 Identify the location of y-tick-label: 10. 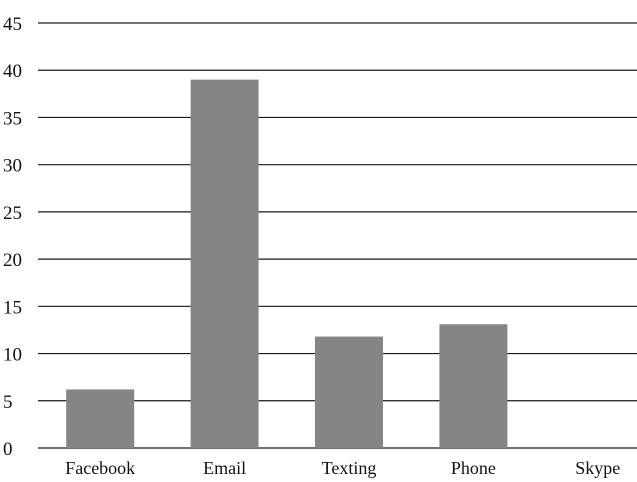
(12, 355).